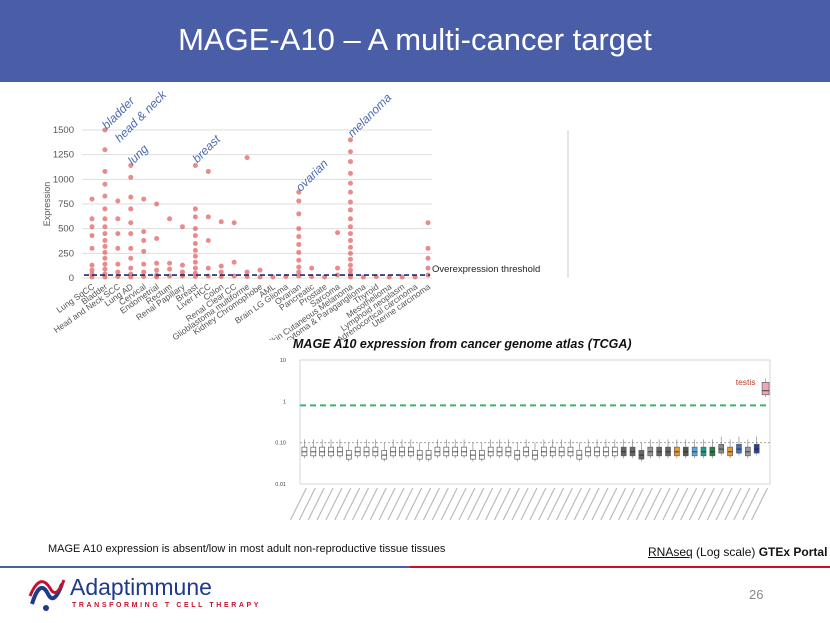 This screenshot has height=623, width=830. Describe the element at coordinates (283, 361) in the screenshot. I see `y-tick-label: 10` at that location.